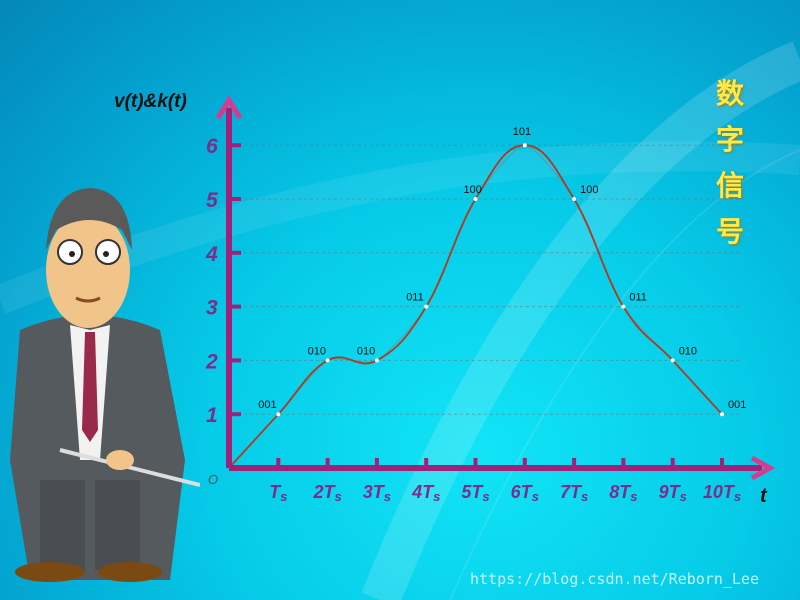  Describe the element at coordinates (475, 493) in the screenshot. I see `x-tick-label: 5Ts` at that location.